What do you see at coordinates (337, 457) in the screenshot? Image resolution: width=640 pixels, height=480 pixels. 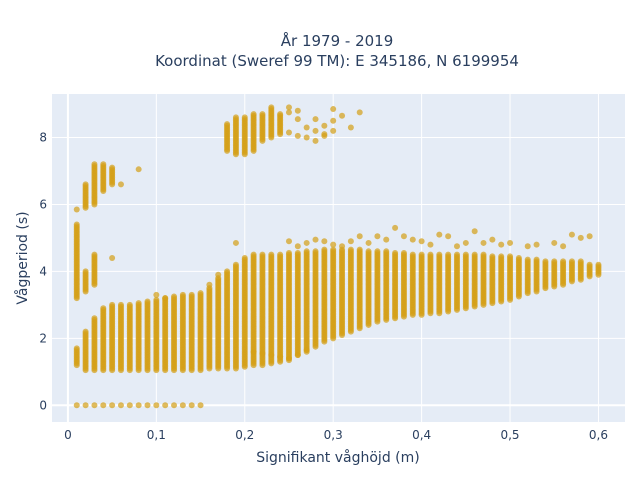 I see `x-axis-title: Signifikant våghöjd (m)` at bounding box center [337, 457].